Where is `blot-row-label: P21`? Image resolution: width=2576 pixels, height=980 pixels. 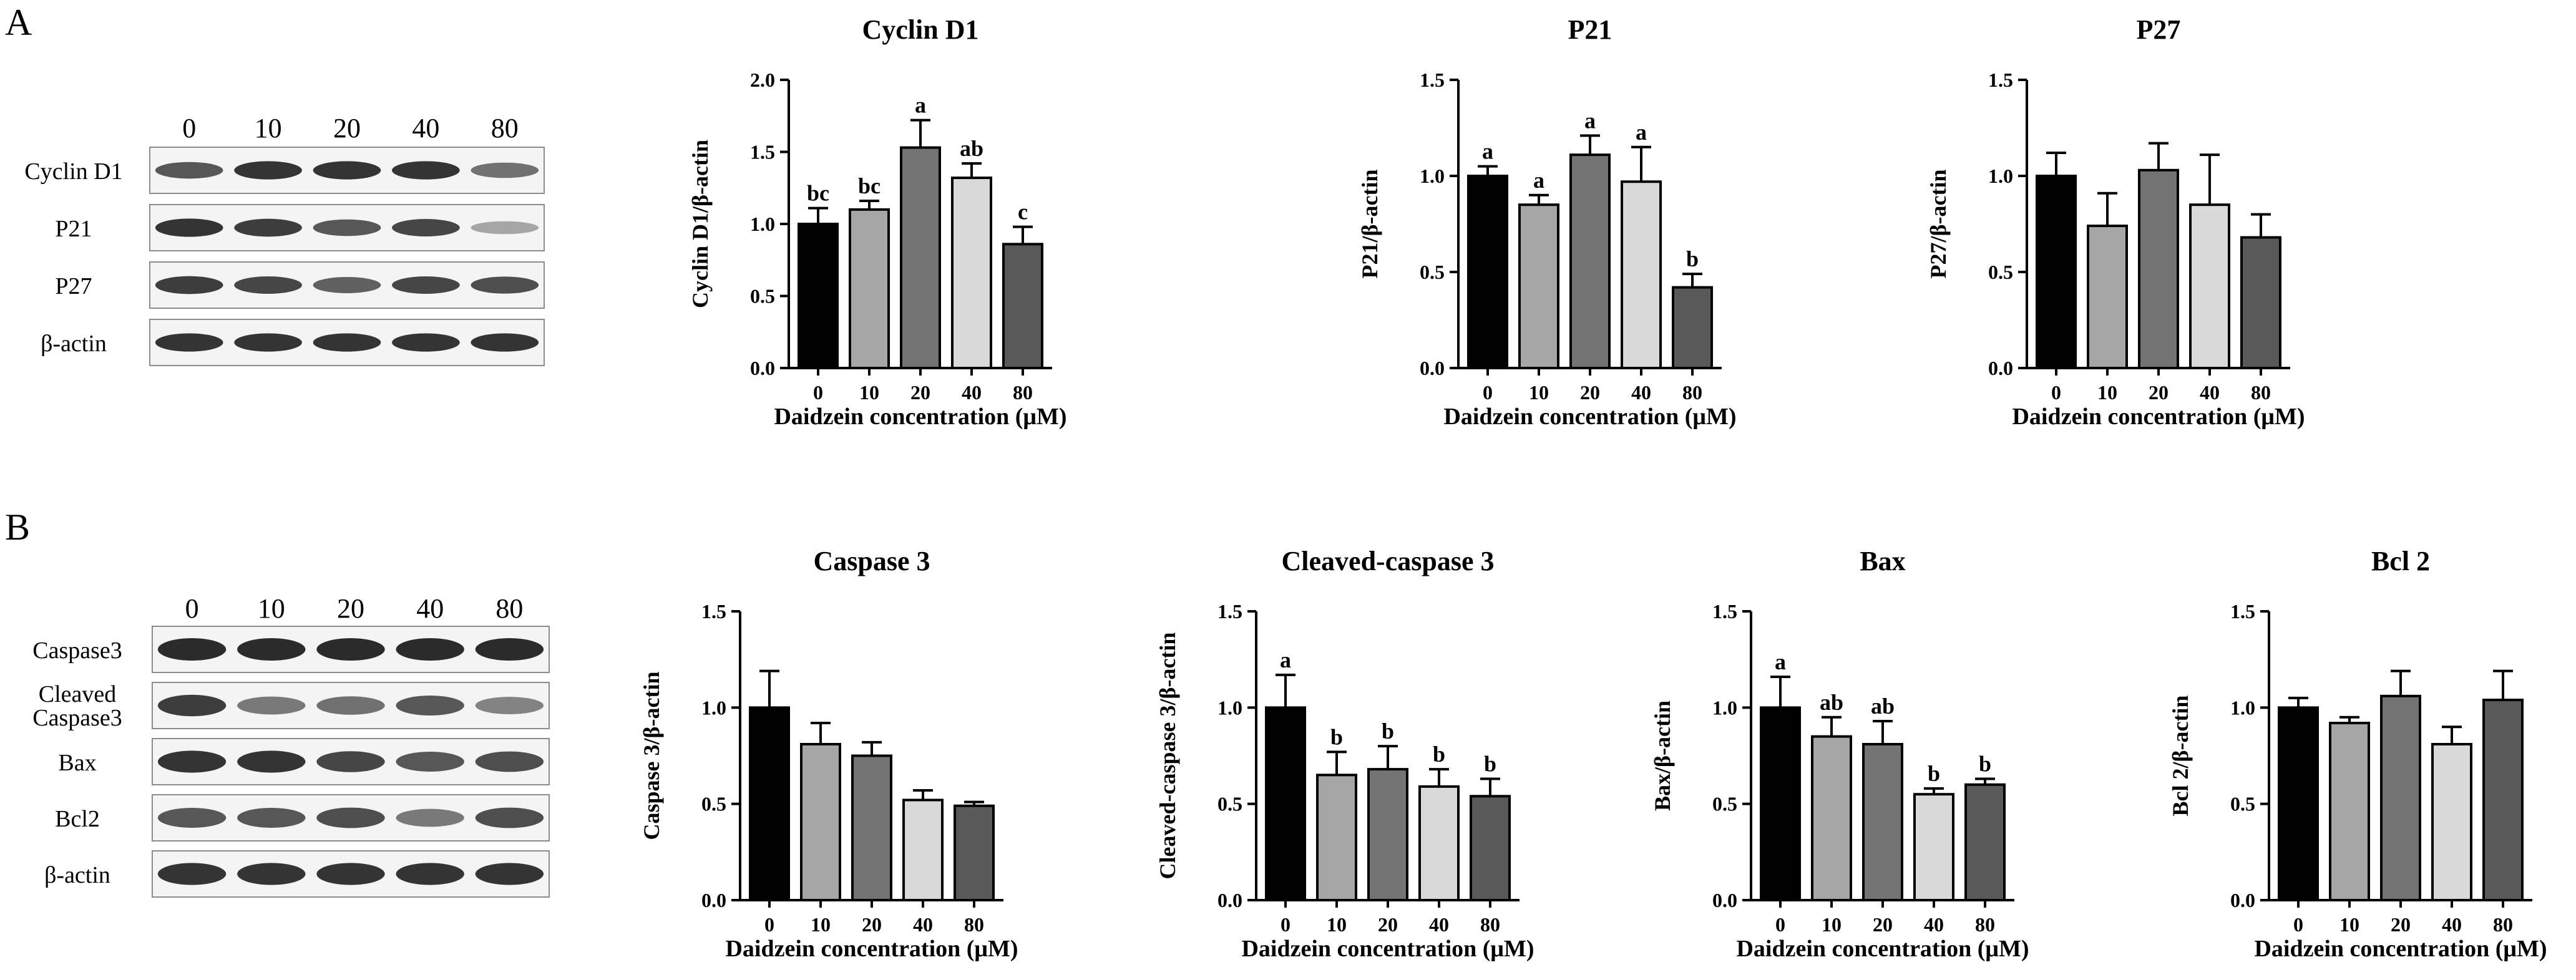
blot-row-label: P21 is located at coordinates (73, 229).